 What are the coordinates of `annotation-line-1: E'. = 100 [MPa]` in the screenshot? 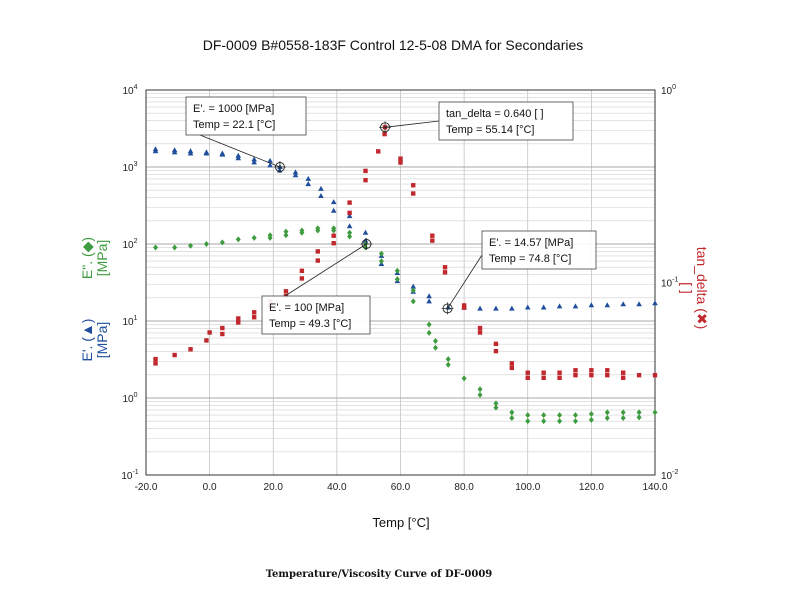 It's located at (306, 308).